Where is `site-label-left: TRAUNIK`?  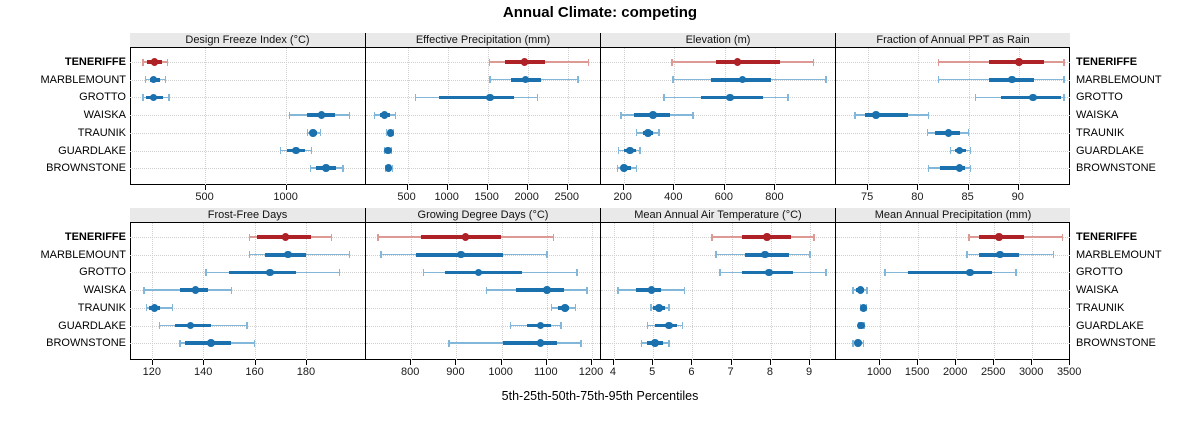
site-label-left: TRAUNIK is located at coordinates (101, 132).